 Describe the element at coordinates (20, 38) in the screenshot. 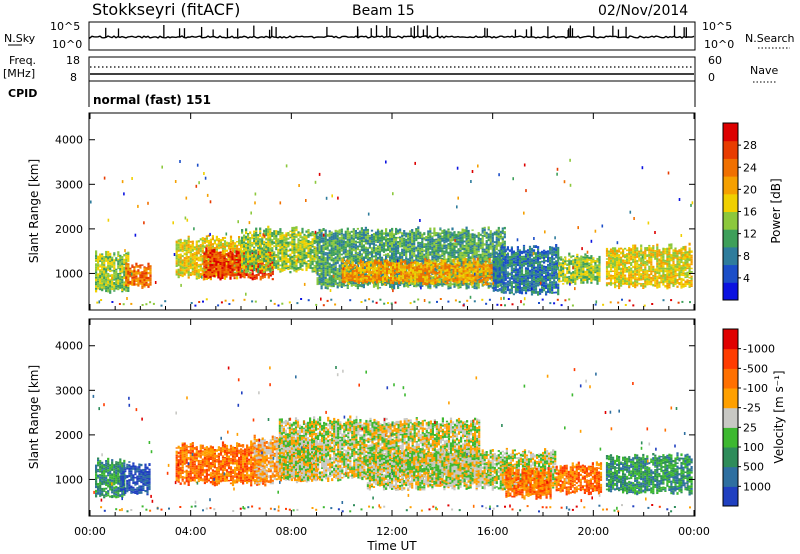

I see `nsky-label: N.Sky` at that location.